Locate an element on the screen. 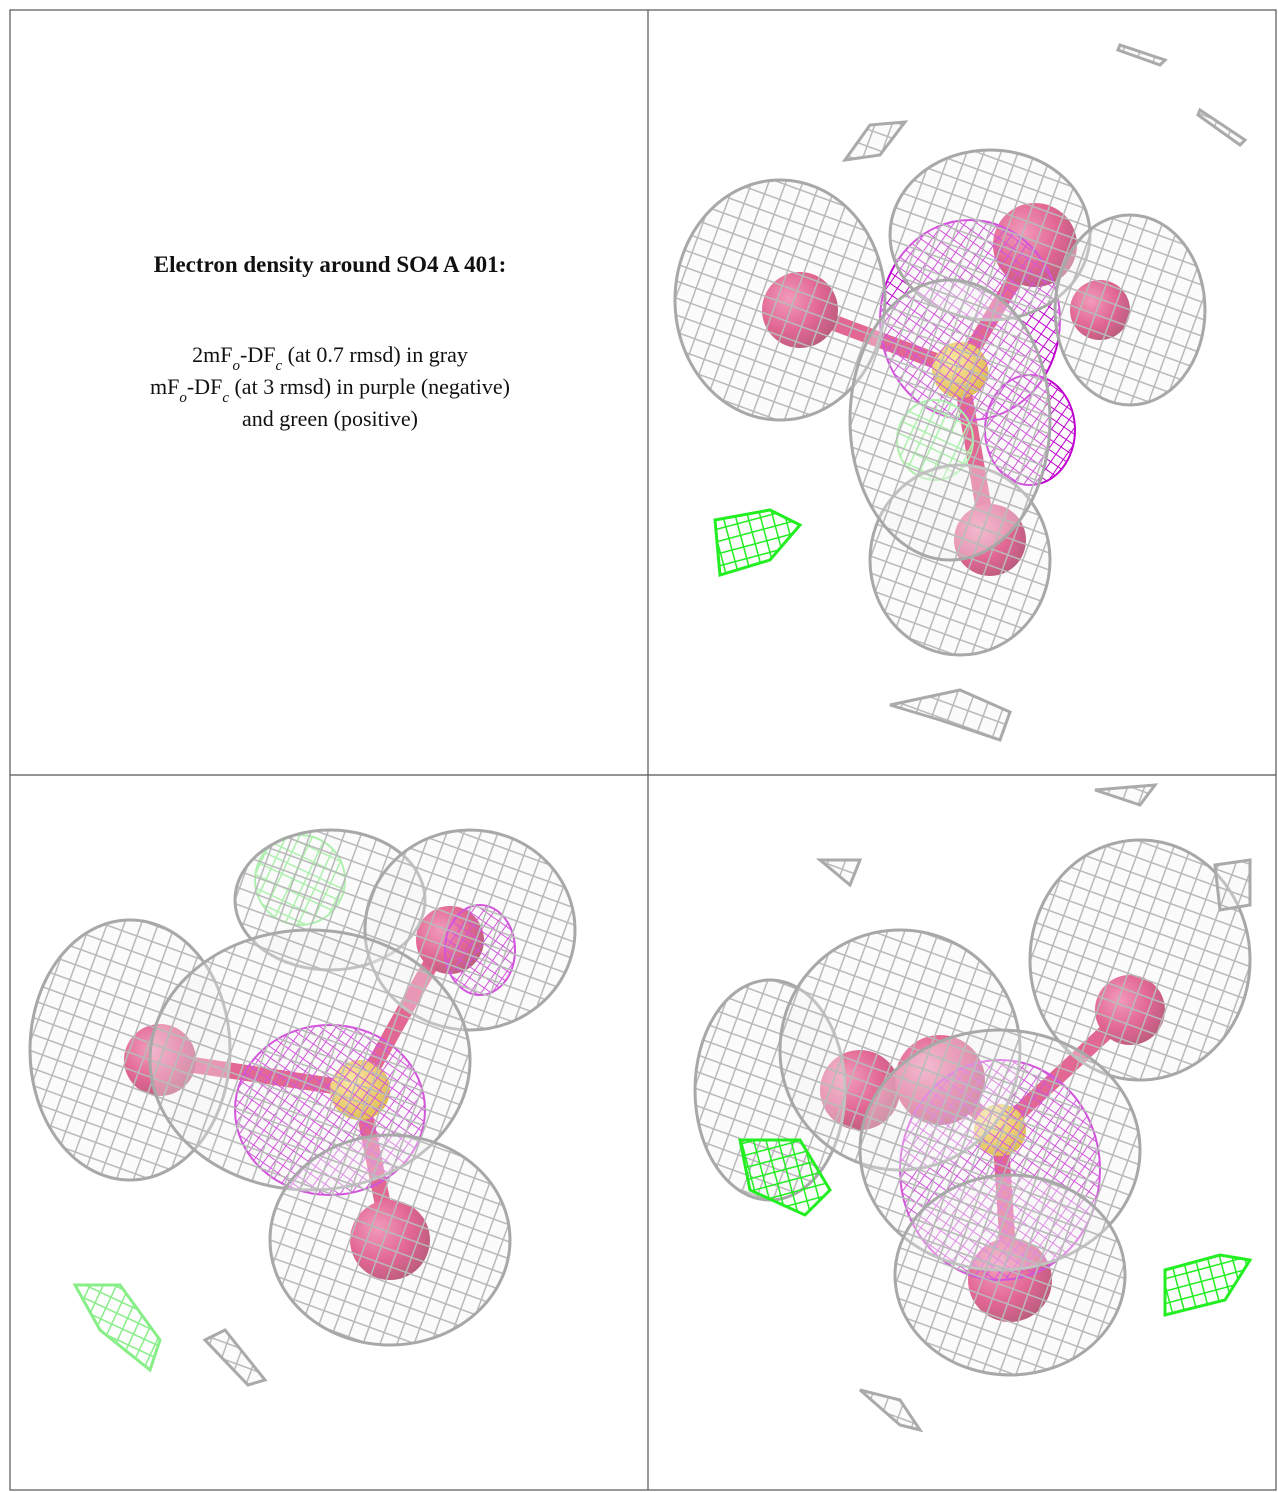  caption-text: (at 3 rmsd) in purple (negative) is located at coordinates (369, 386).